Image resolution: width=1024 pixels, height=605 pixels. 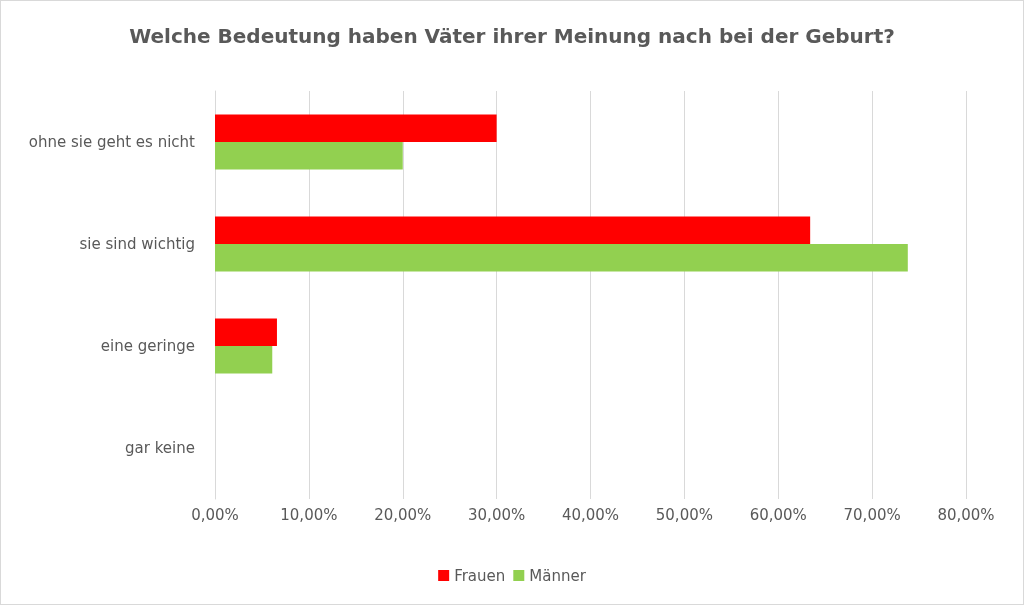 I want to click on x-tick-label: 20,00%, so click(x=403, y=514).